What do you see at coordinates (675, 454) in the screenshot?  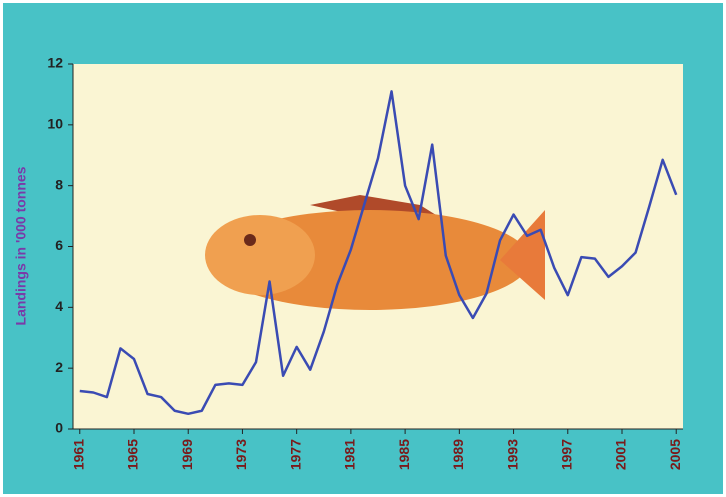 I see `x-tick-label: 2005` at bounding box center [675, 454].